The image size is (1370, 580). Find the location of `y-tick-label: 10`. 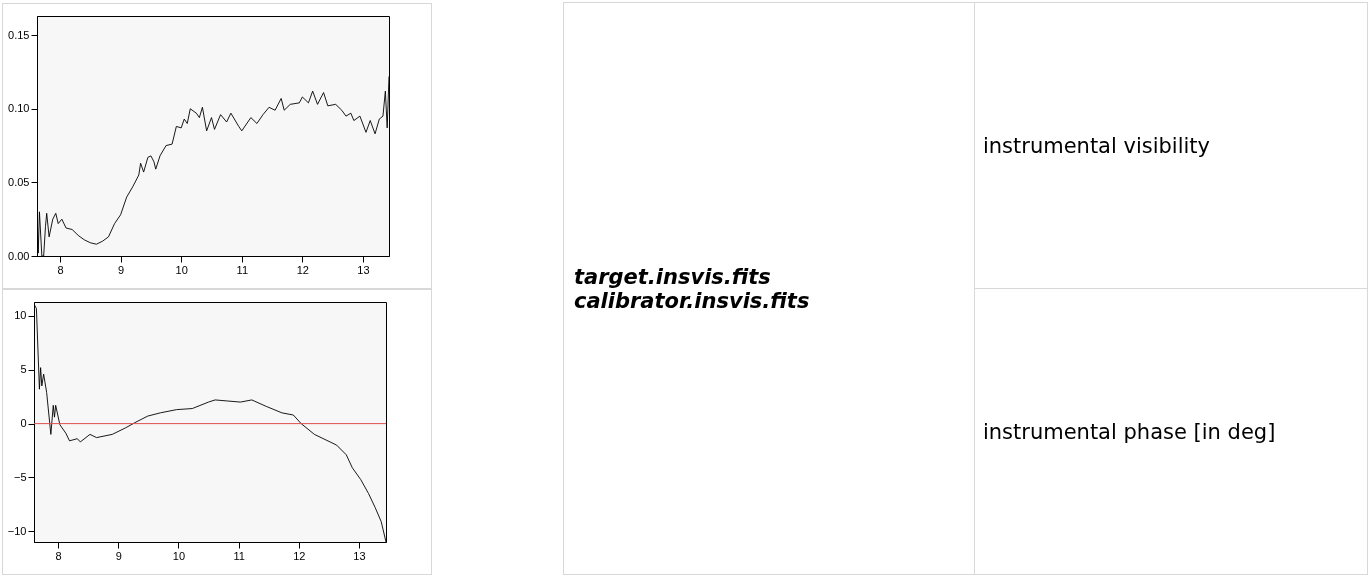

y-tick-label: 10 is located at coordinates (20, 314).